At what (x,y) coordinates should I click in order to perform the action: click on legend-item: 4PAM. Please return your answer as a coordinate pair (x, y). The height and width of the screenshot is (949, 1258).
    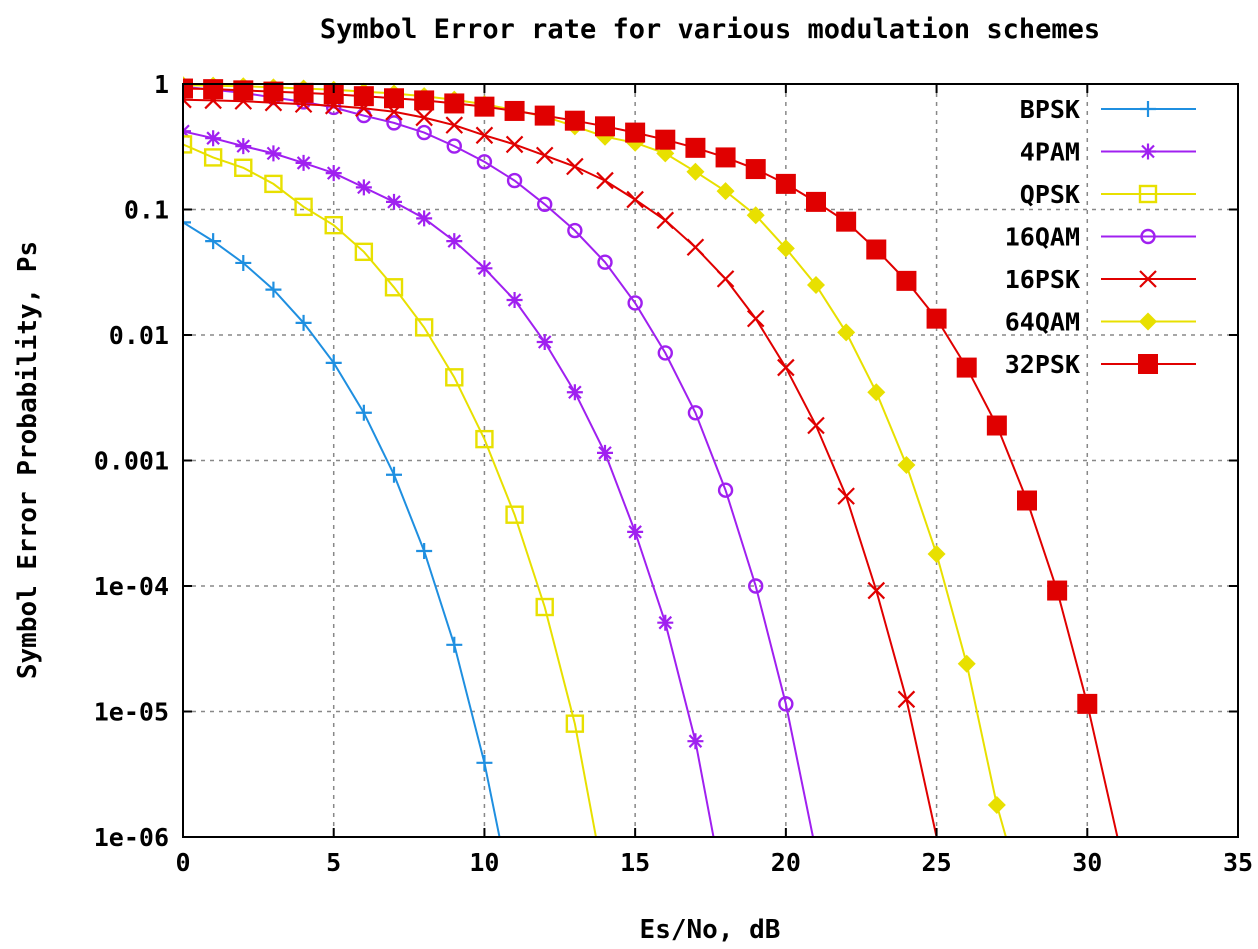
    Looking at the image, I should click on (1108, 152).